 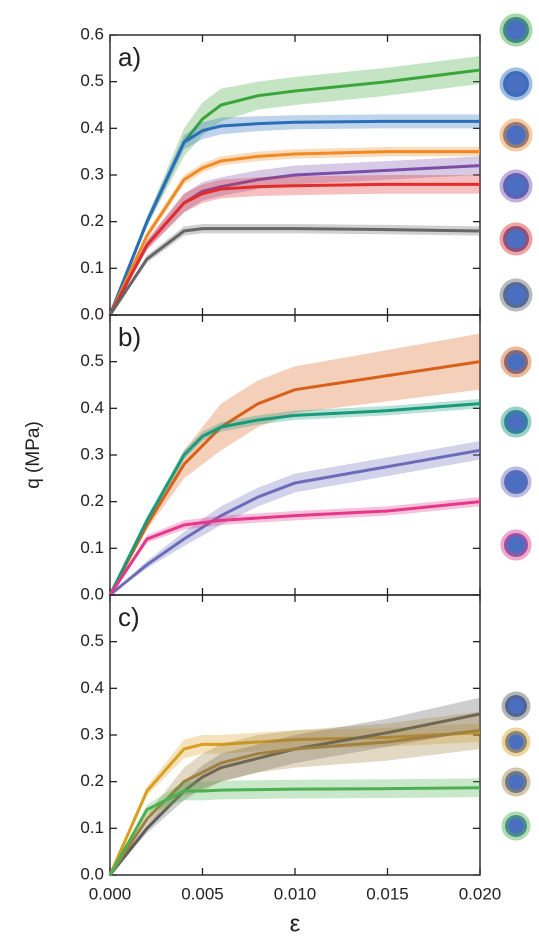 I want to click on x-tick-label: 0.000, so click(x=110, y=893).